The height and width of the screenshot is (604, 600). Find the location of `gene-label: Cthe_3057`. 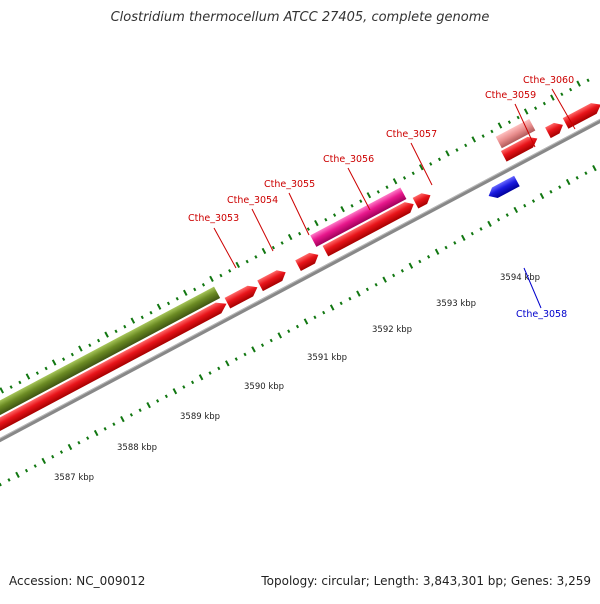

gene-label: Cthe_3057 is located at coordinates (411, 134).